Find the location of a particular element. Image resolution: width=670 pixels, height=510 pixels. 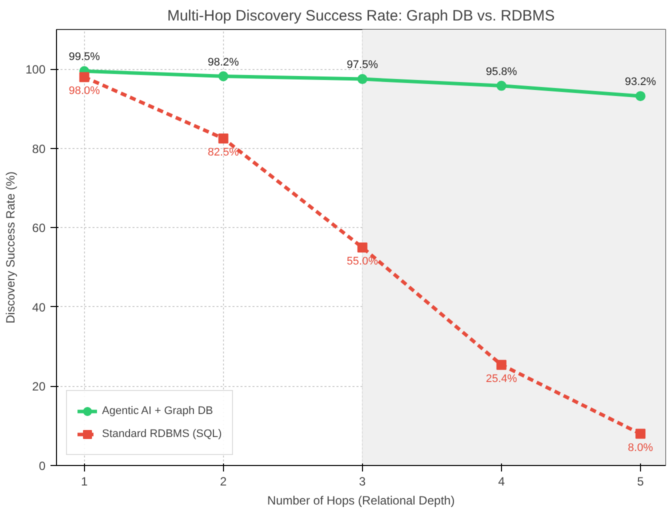

data-label: 93.2% is located at coordinates (640, 82).